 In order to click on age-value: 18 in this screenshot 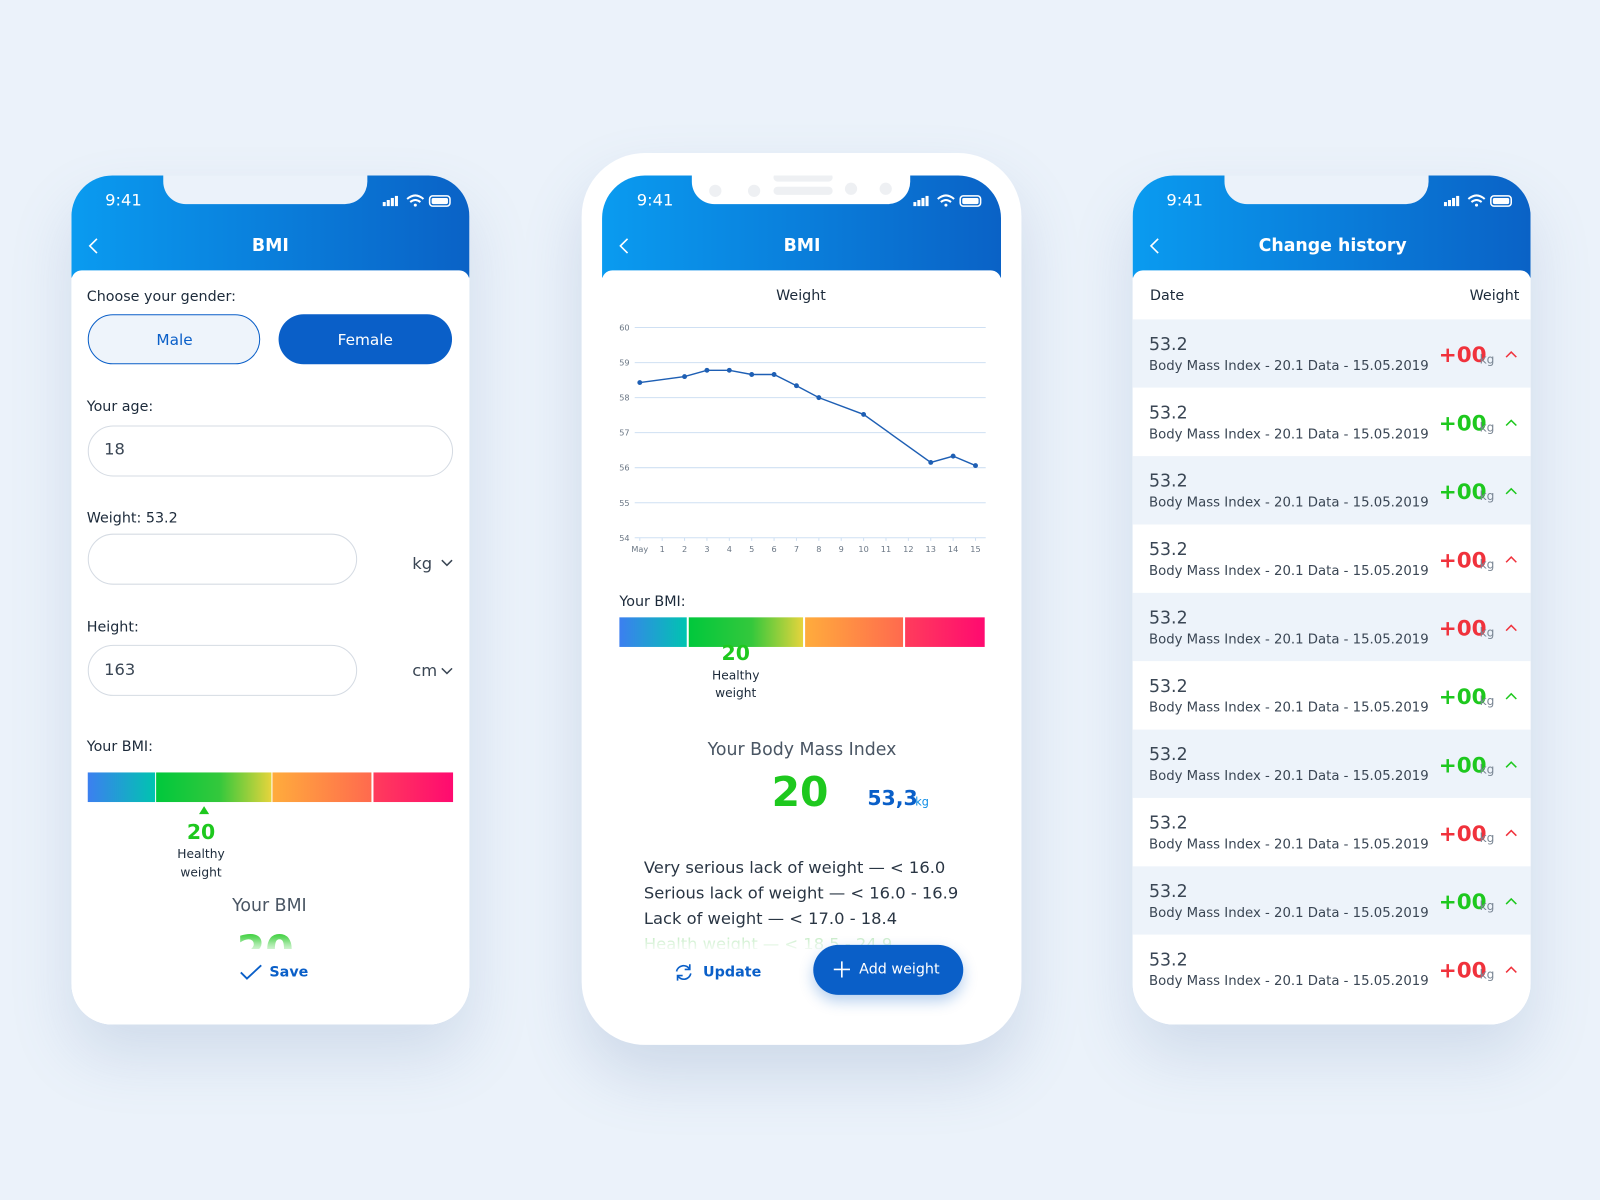, I will do `click(114, 449)`.